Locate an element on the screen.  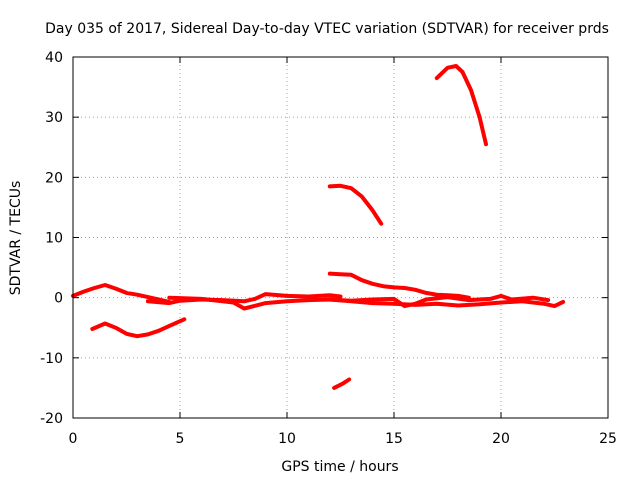
series-arc-i is located at coordinates (342, 383).